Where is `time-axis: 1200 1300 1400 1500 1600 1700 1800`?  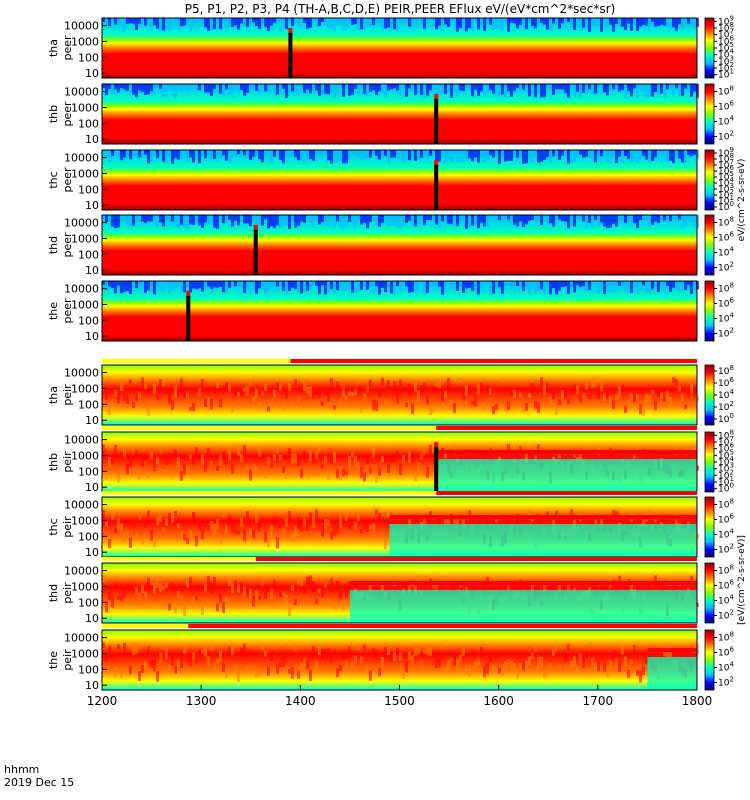 time-axis: 1200 1300 1400 1500 1600 1700 1800 is located at coordinates (399, 696).